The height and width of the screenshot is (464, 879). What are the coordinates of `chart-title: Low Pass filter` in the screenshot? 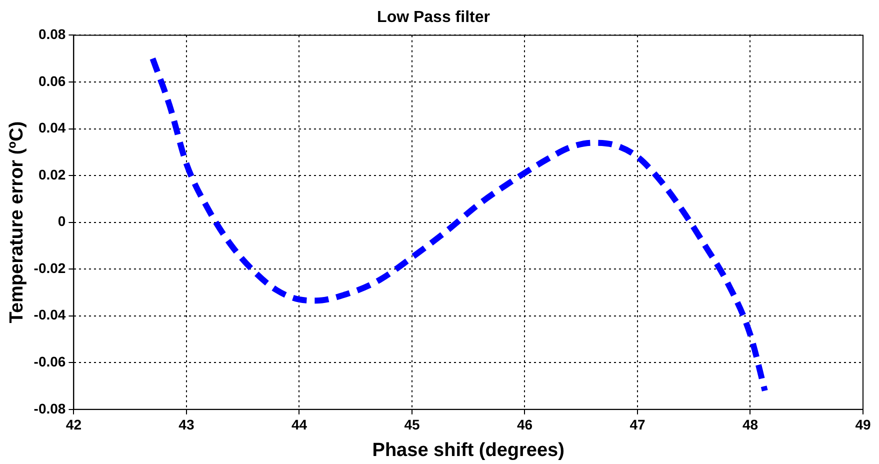 It's located at (433, 17).